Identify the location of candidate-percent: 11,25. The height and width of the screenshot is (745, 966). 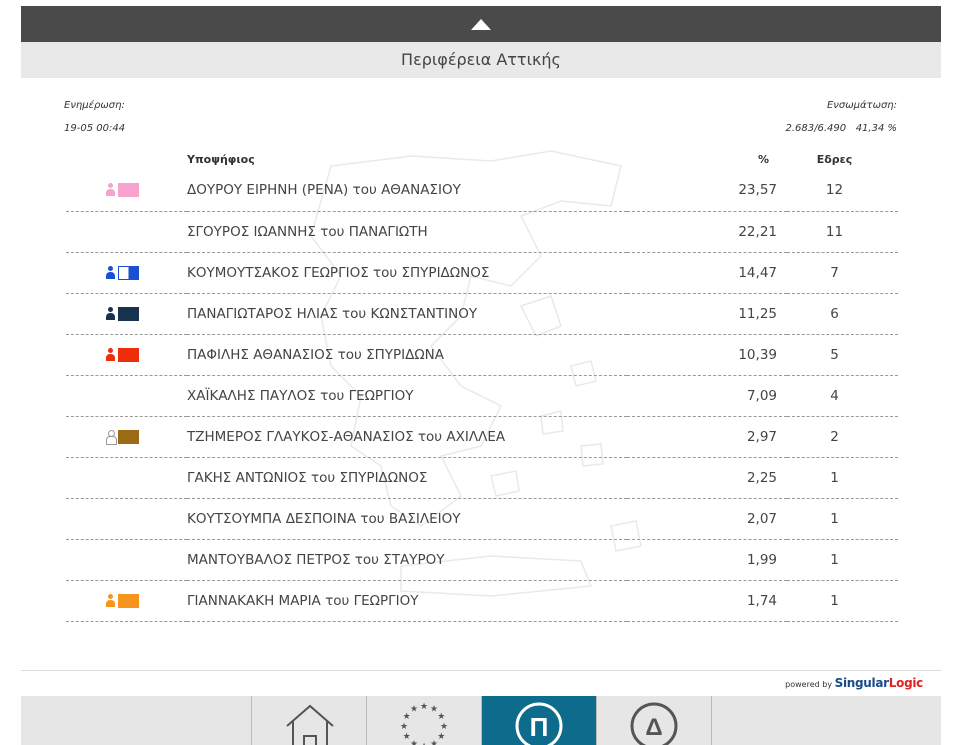
(707, 314).